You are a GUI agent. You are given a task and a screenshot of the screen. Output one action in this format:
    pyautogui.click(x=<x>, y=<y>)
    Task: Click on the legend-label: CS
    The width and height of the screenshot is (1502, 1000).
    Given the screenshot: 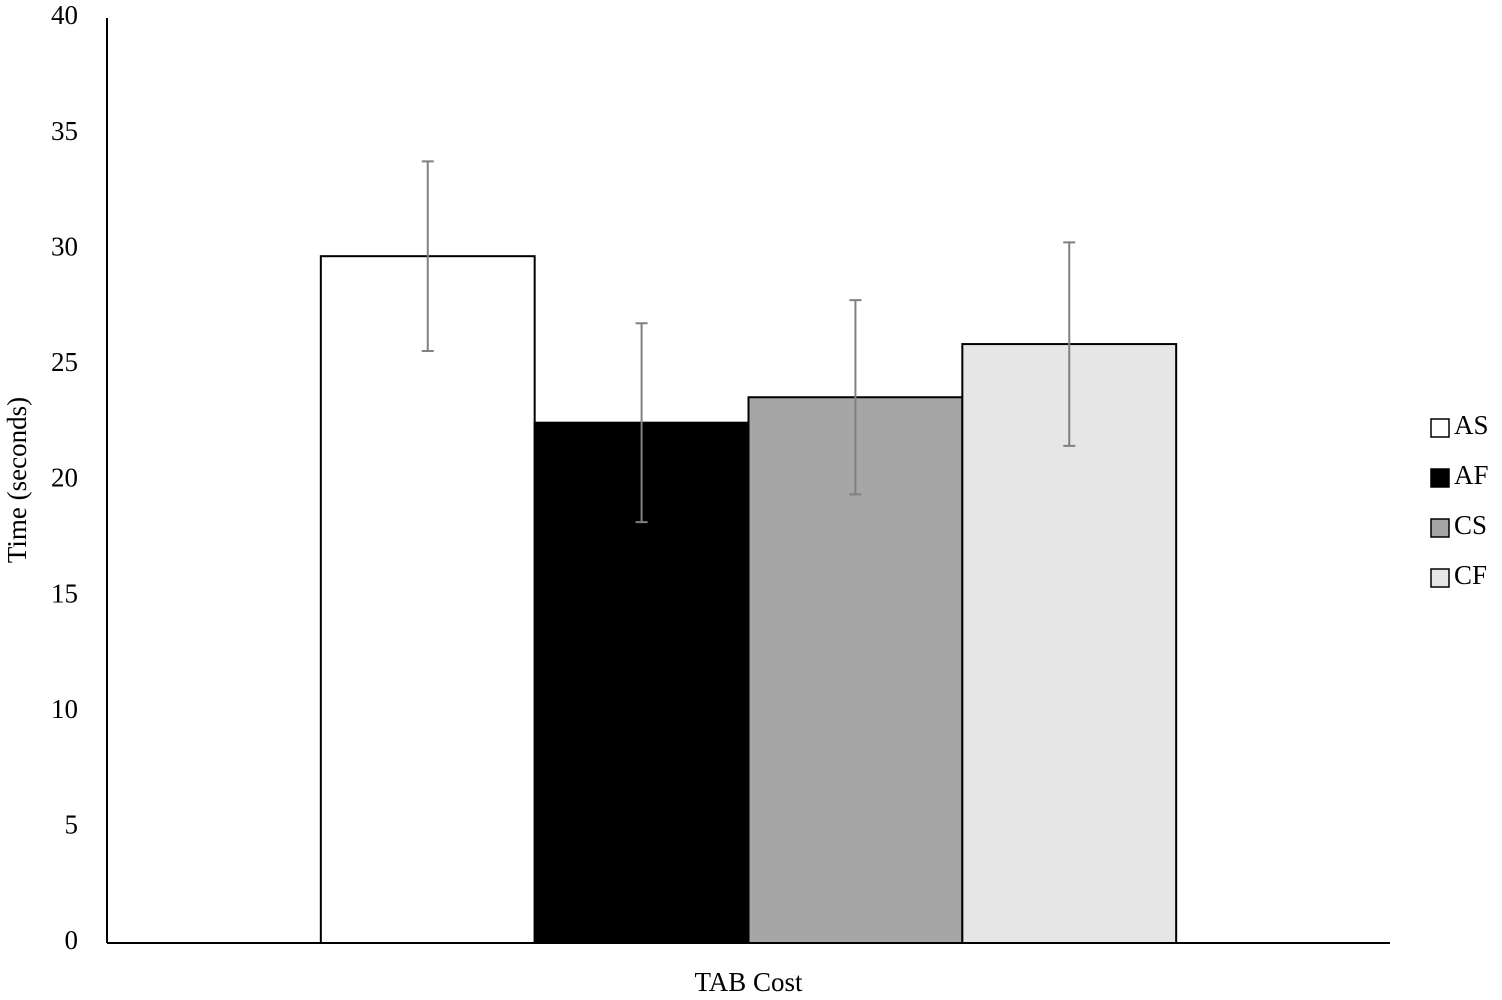 What is the action you would take?
    pyautogui.click(x=1470, y=525)
    